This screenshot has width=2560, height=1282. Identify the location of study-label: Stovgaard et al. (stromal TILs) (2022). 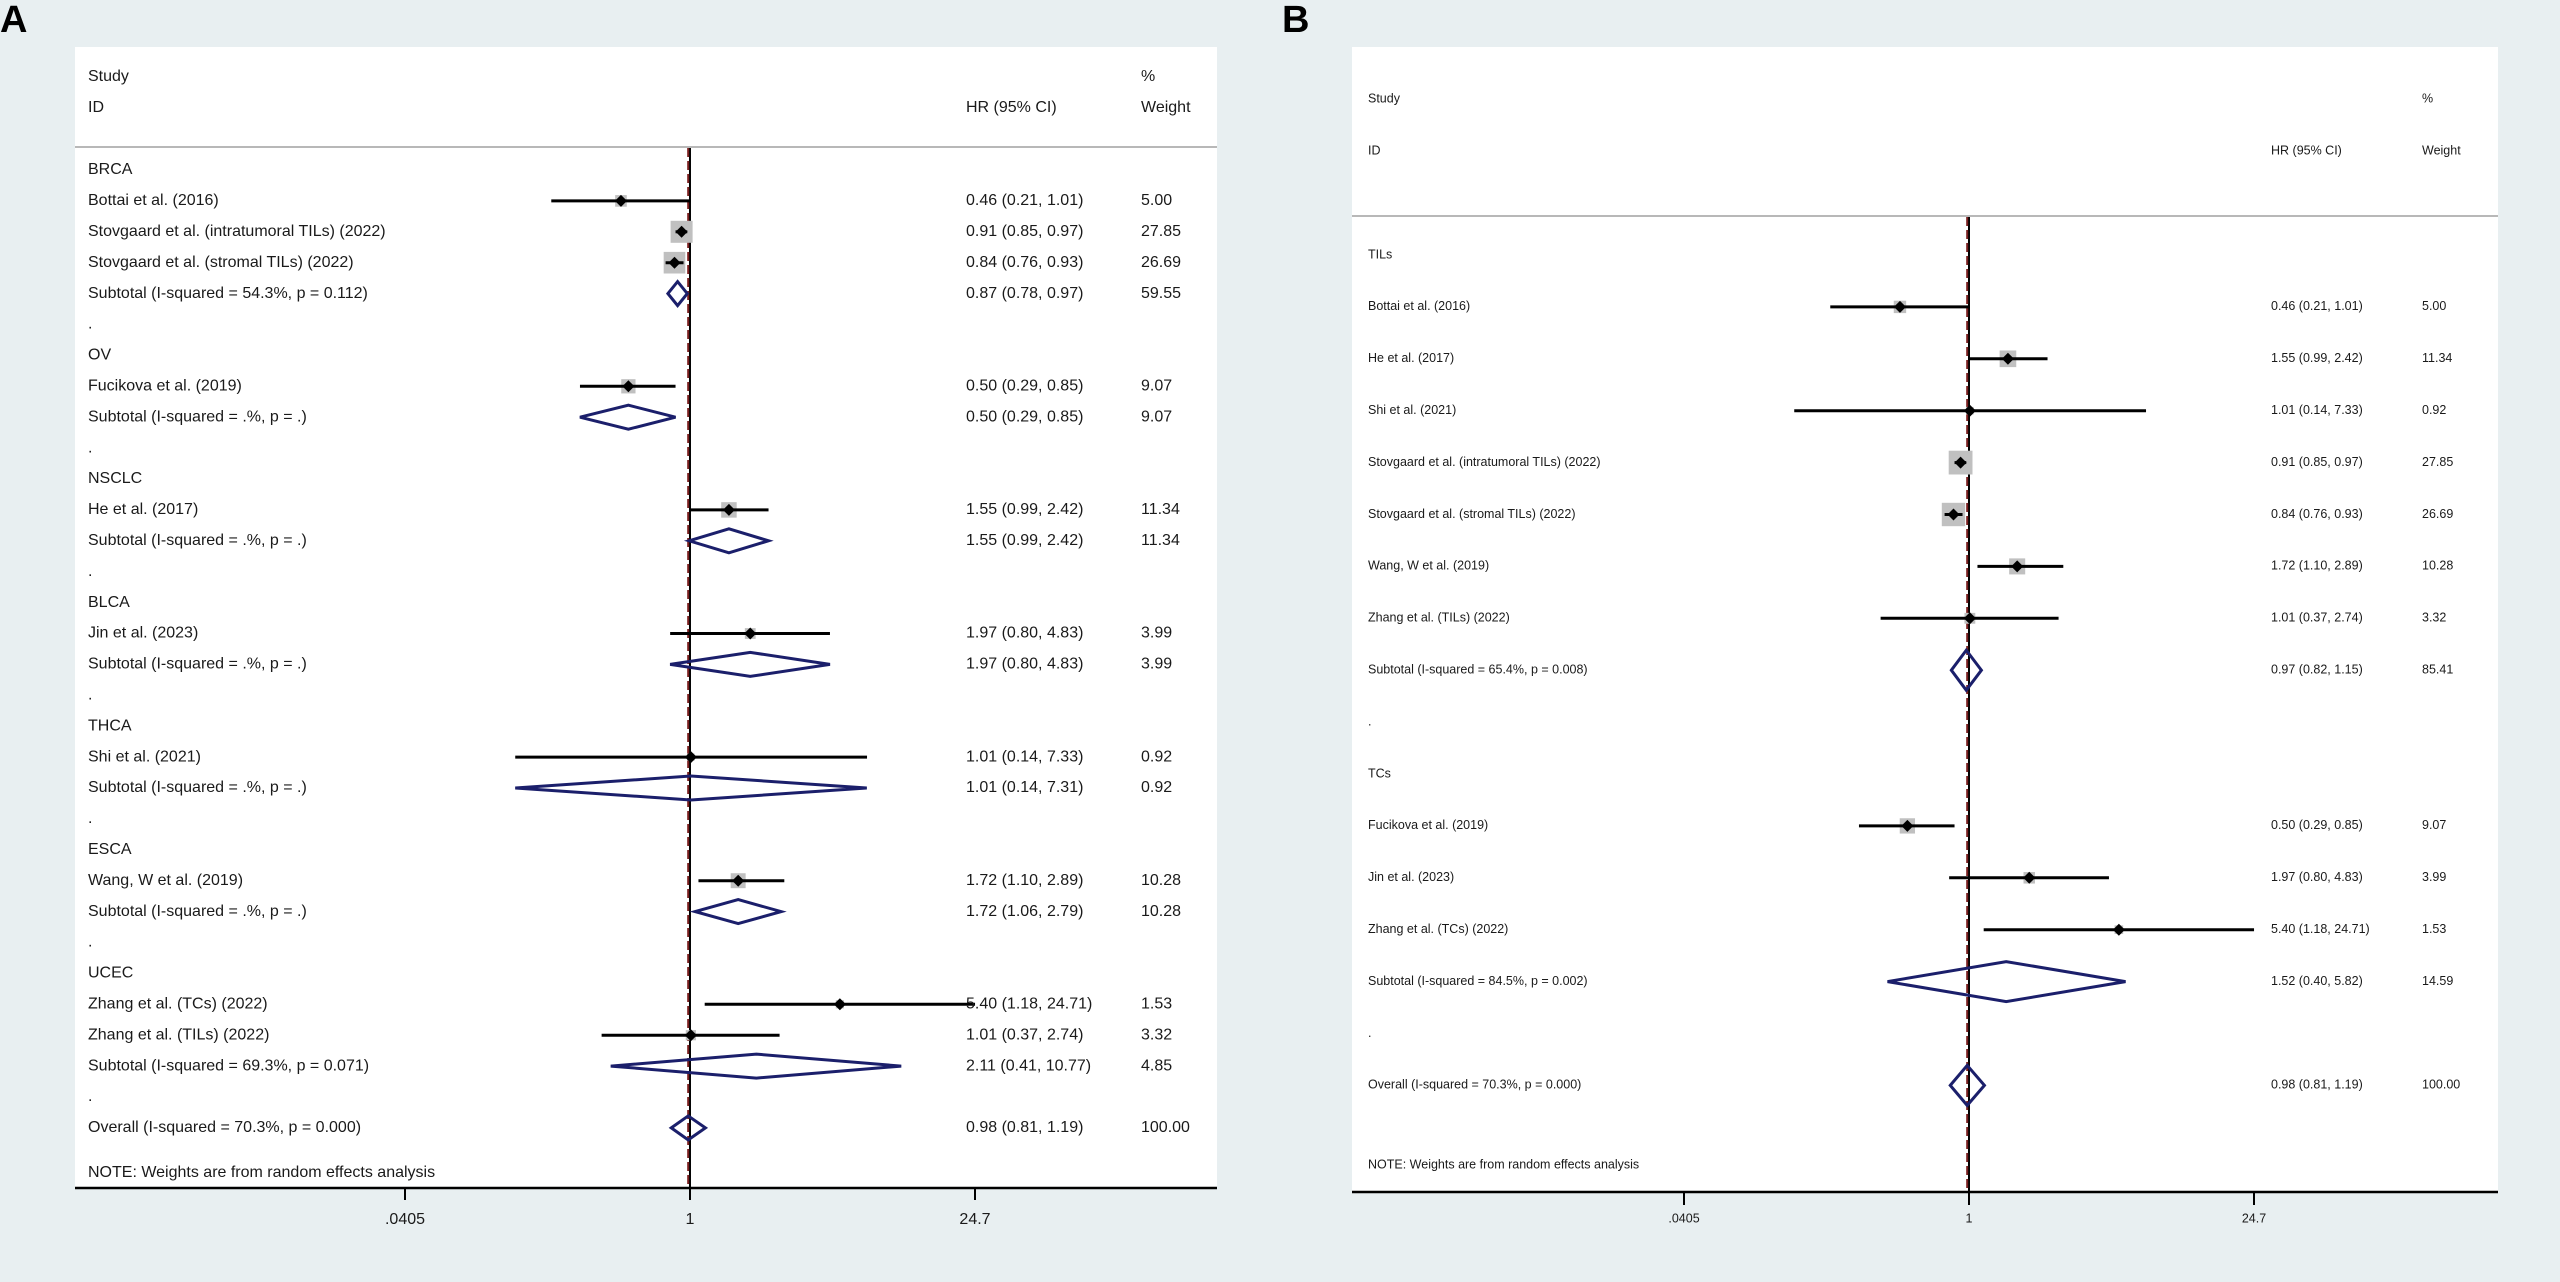
(221, 262).